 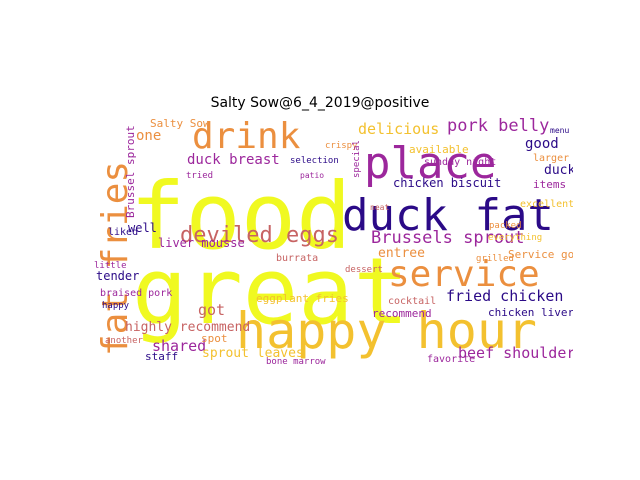 I want to click on cloud-word: sunday night, so click(x=460, y=162).